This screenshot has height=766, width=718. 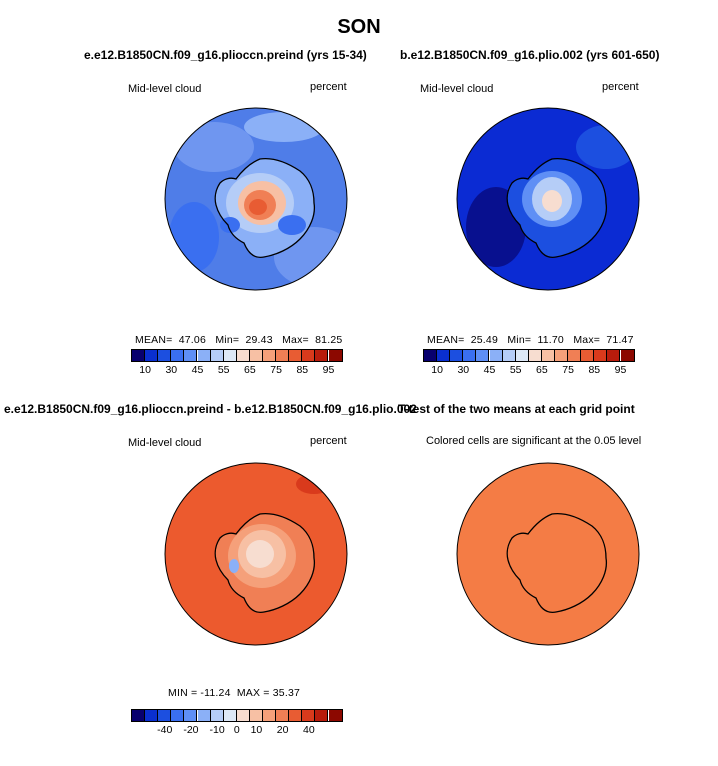 What do you see at coordinates (282, 730) in the screenshot?
I see `colorbar-tick-label: 20` at bounding box center [282, 730].